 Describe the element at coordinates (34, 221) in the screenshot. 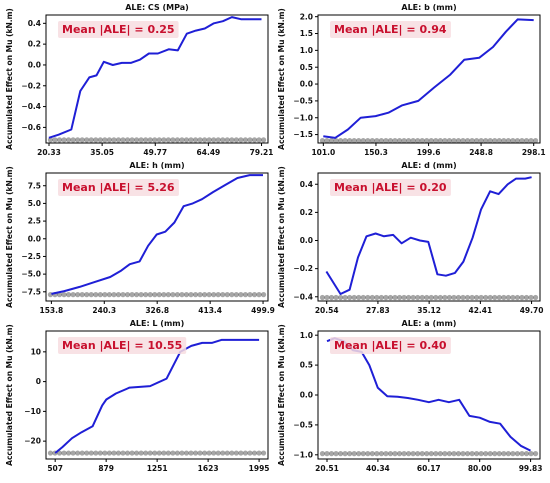

I see `y-tick-label: 2.5` at that location.